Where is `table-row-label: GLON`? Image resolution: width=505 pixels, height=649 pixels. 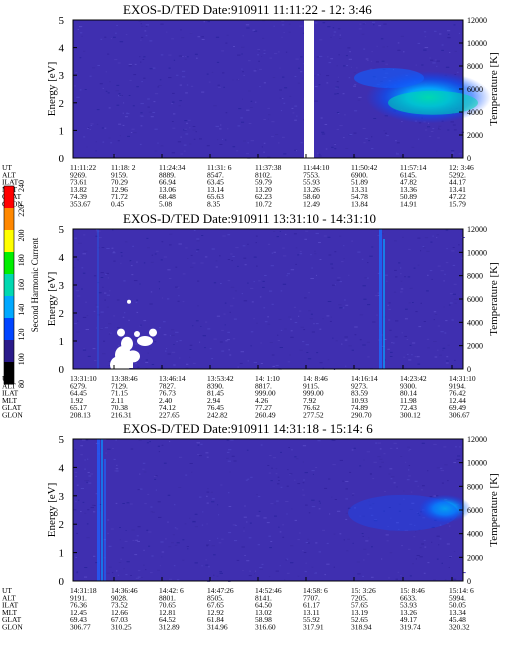
table-row-label: GLON is located at coordinates (12, 627).